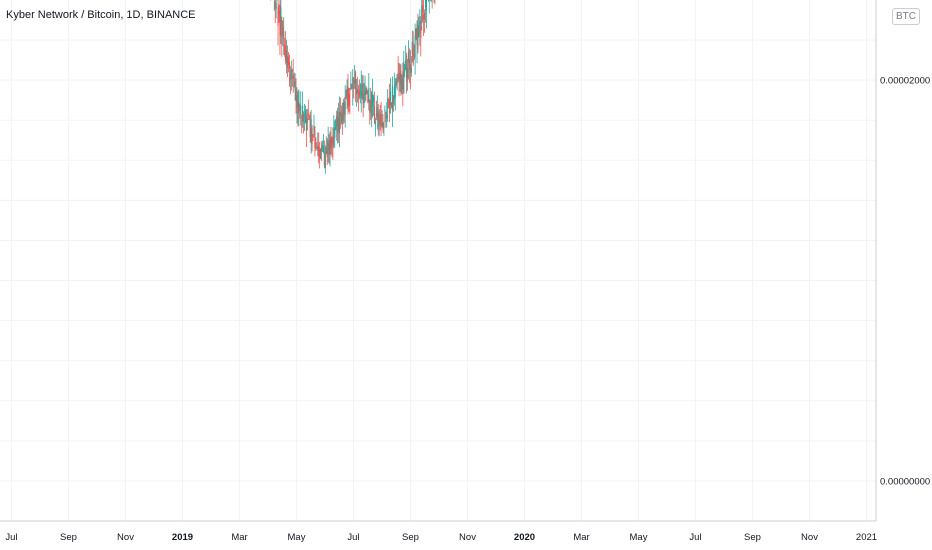  What do you see at coordinates (239, 537) in the screenshot?
I see `time-tick-label: Mar` at bounding box center [239, 537].